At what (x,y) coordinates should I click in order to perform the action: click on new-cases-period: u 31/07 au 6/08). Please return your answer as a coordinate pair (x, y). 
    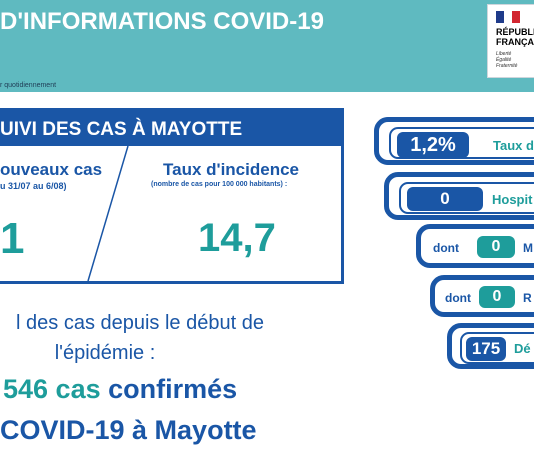
    Looking at the image, I should click on (33, 186).